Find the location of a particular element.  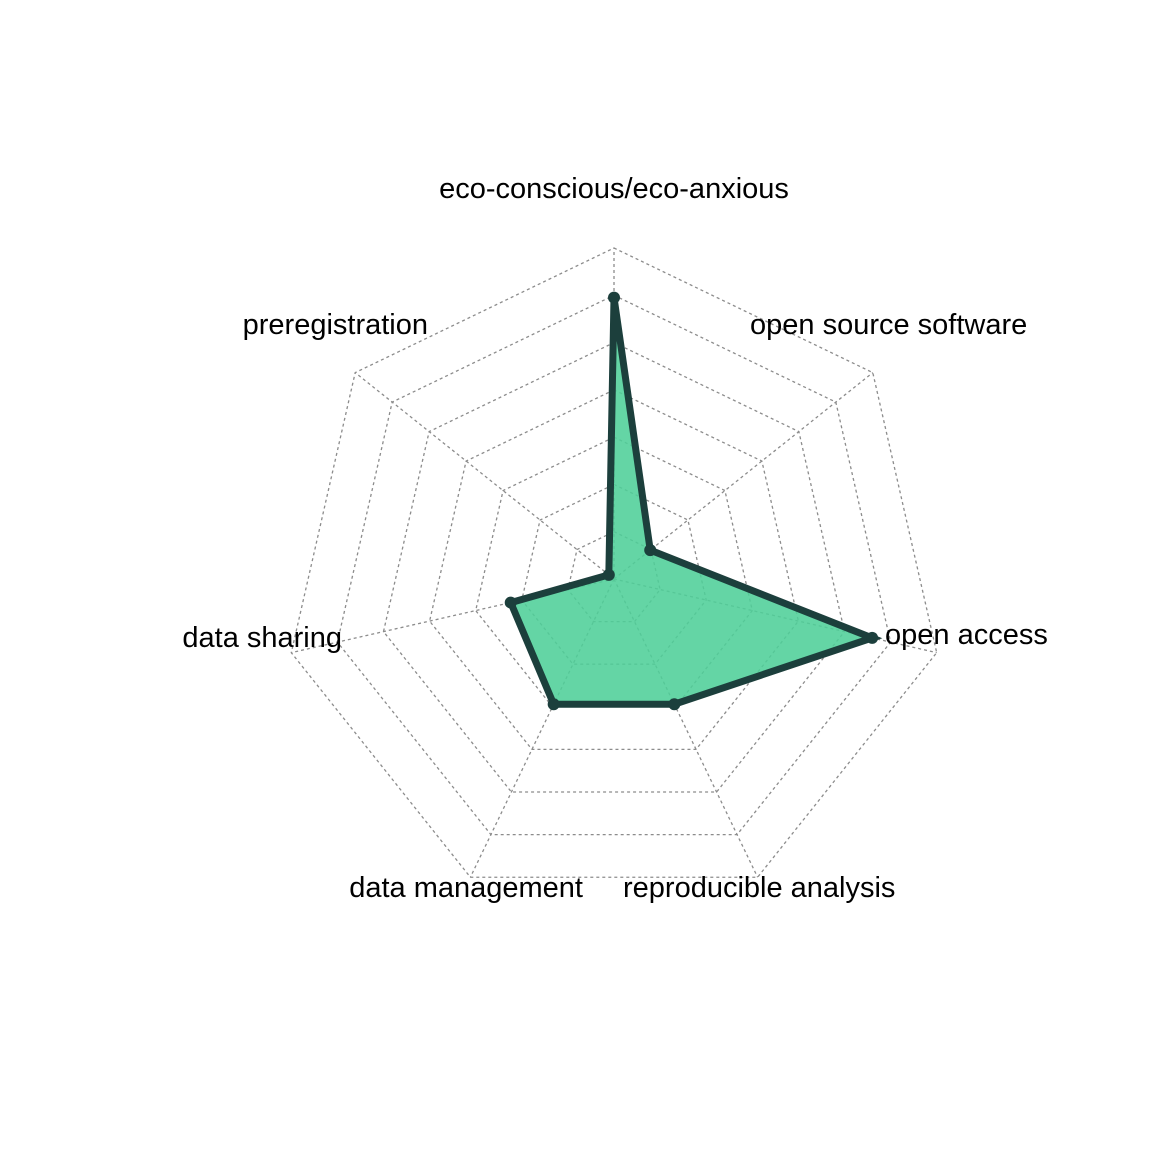

axis-label: open access is located at coordinates (966, 635).